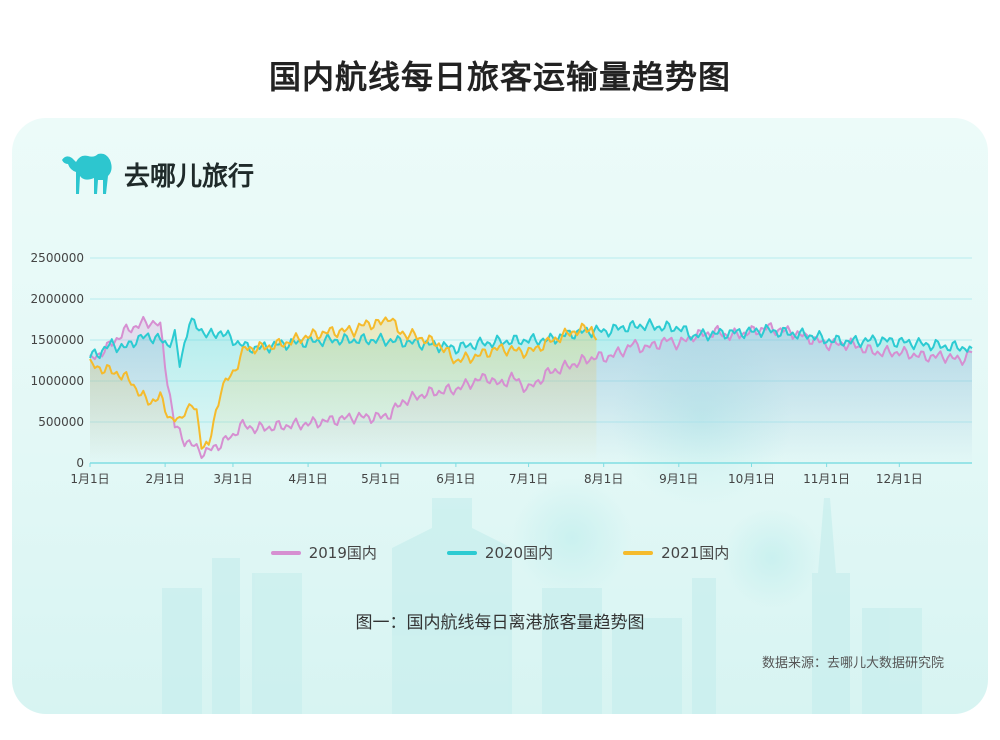 The image size is (1000, 740). Describe the element at coordinates (455, 479) in the screenshot. I see `x-tick-label: 6月1日` at that location.